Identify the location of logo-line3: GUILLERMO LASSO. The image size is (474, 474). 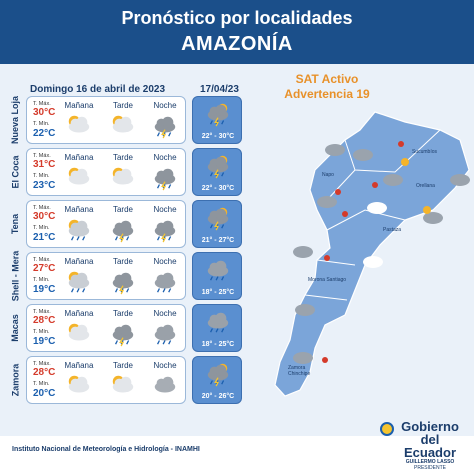
(430, 462).